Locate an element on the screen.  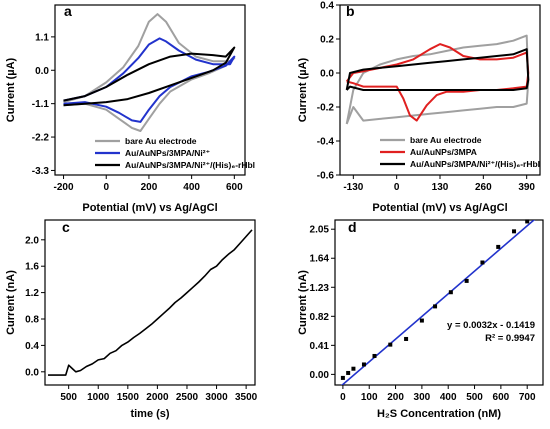
x-tick-label: 2500 is located at coordinates (187, 397).